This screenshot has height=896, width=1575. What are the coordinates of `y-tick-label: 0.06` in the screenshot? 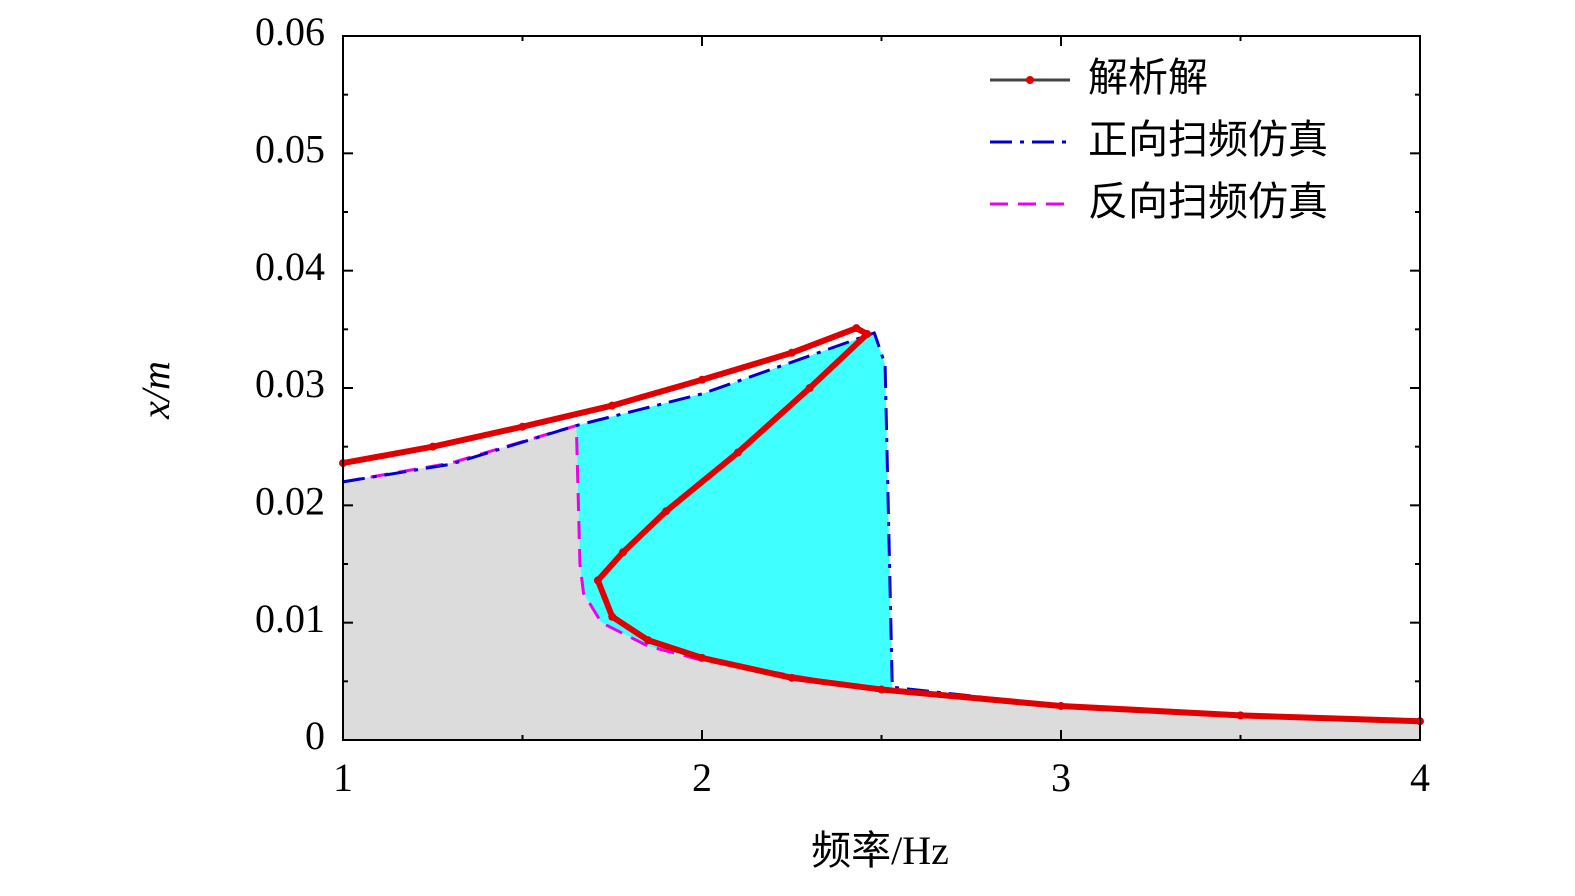 It's located at (290, 31).